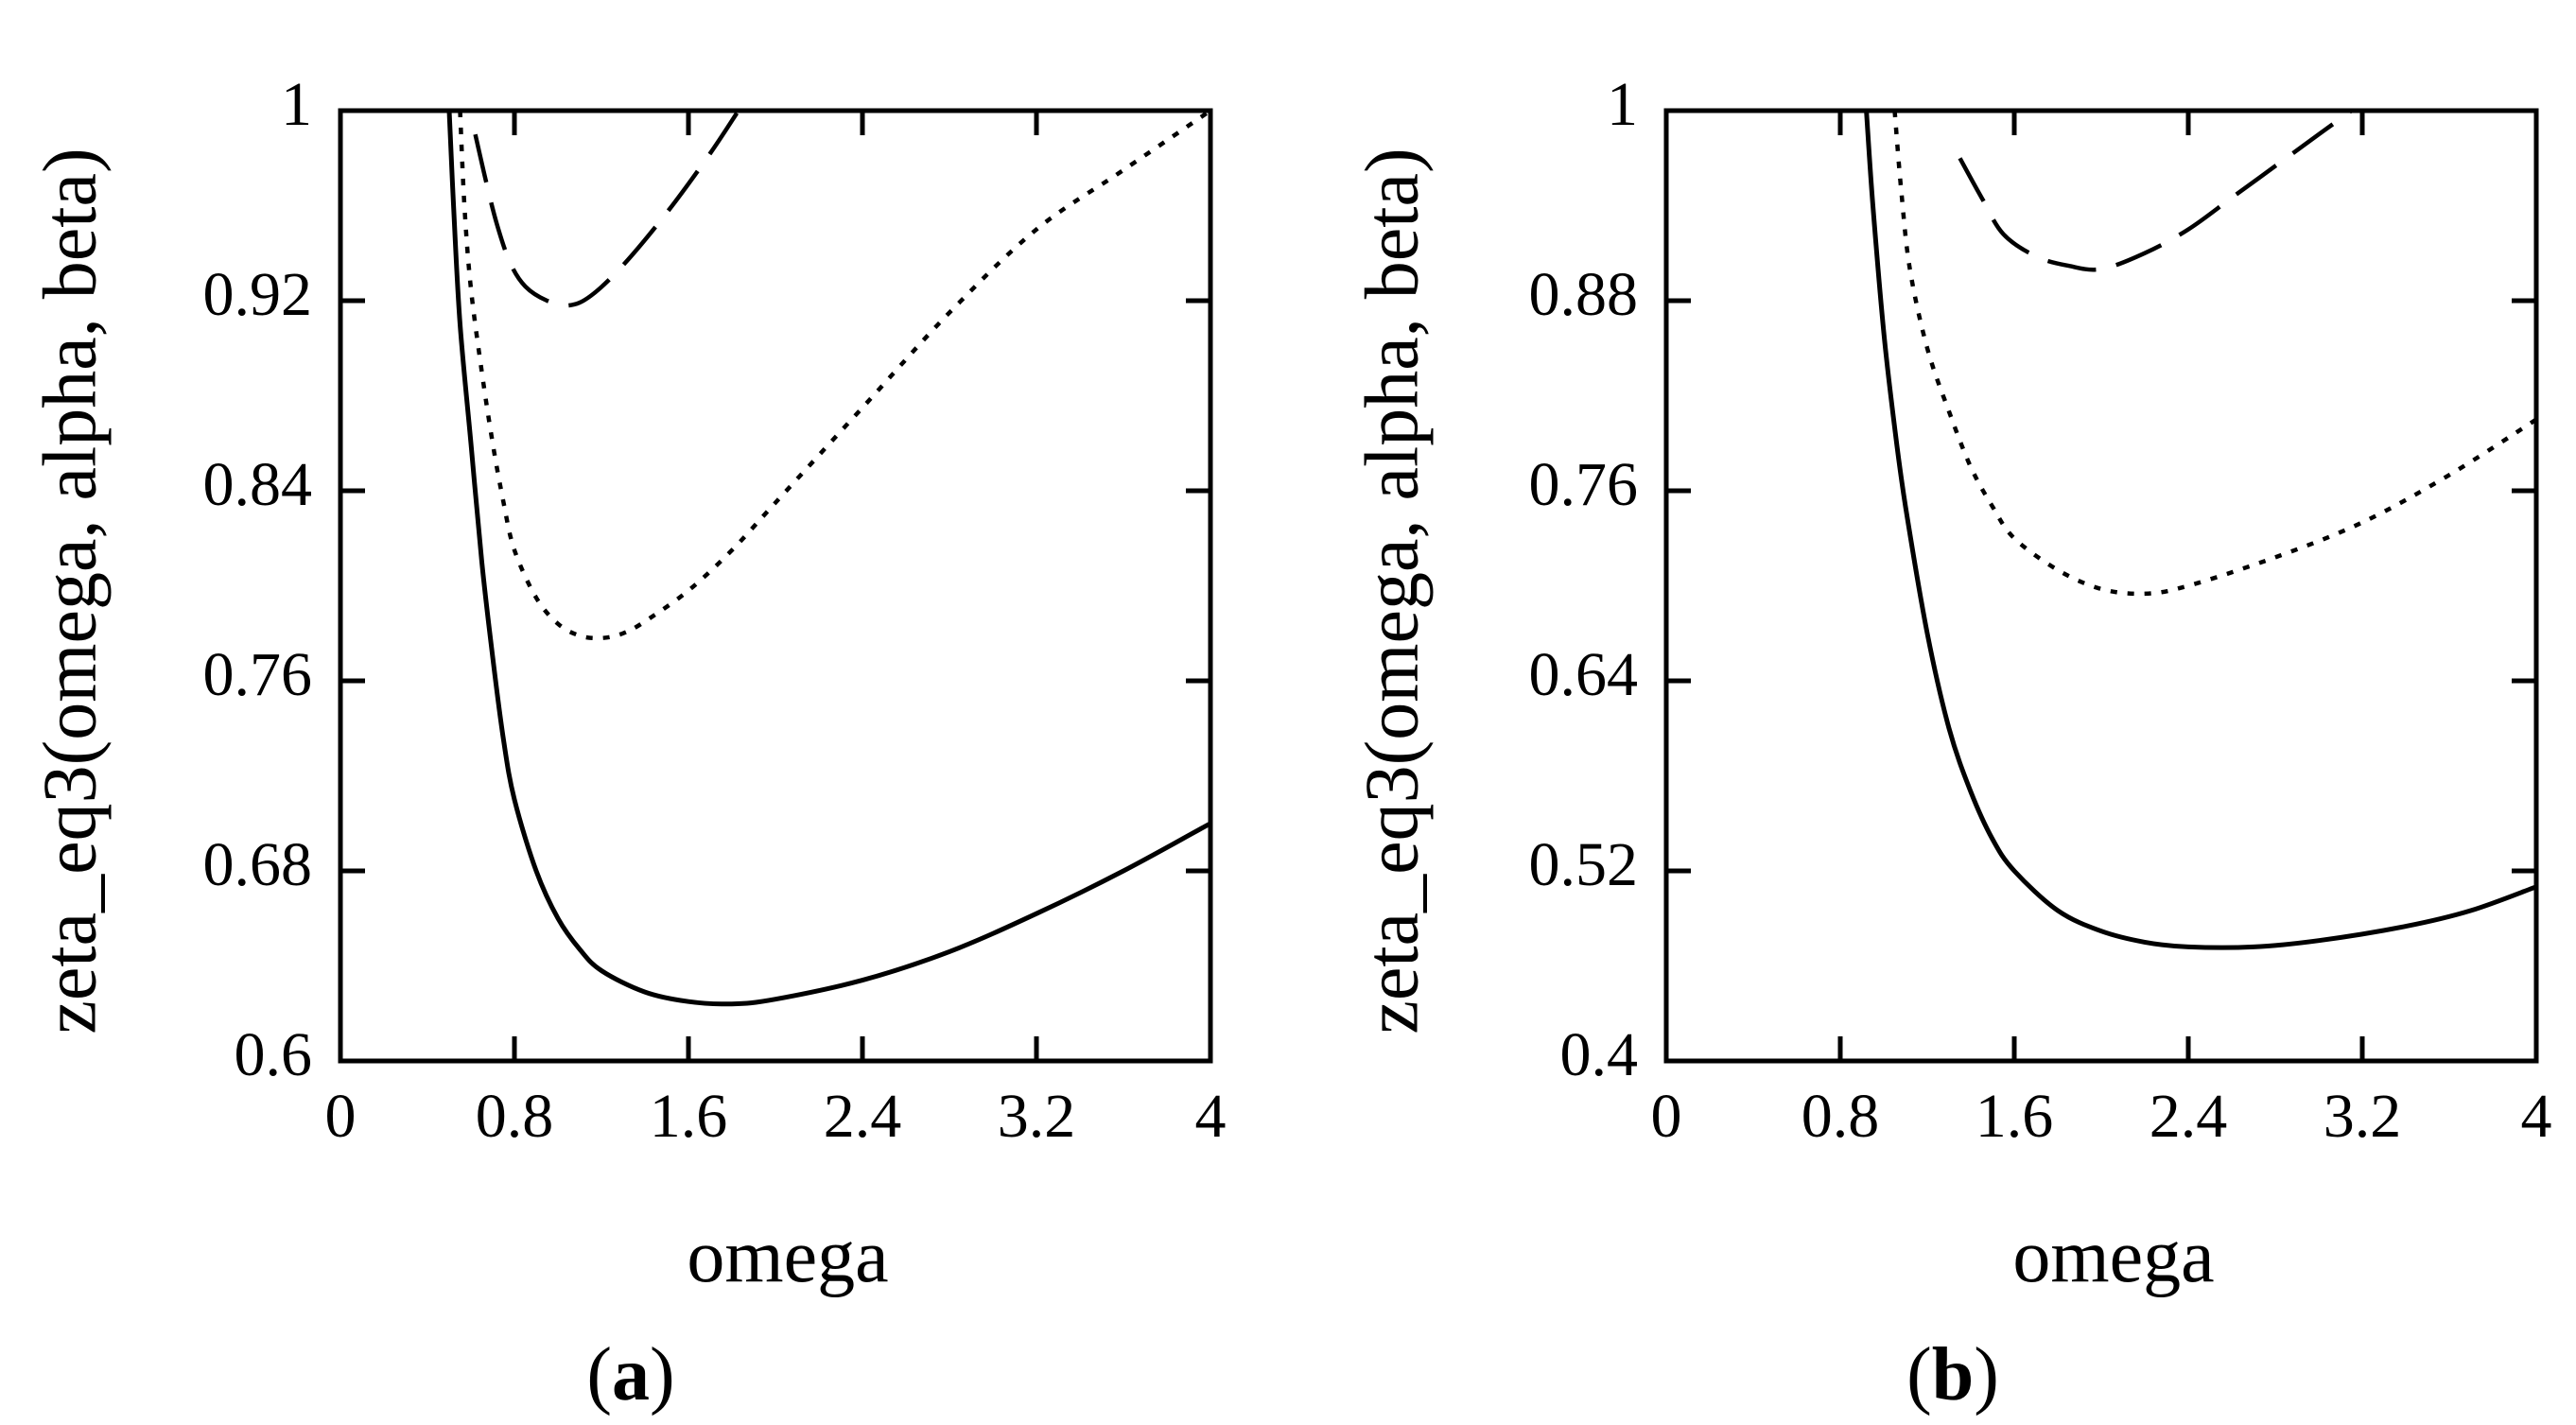 This screenshot has height=1425, width=2576. I want to click on xtick-label-a-0: 0, so click(341, 1117).